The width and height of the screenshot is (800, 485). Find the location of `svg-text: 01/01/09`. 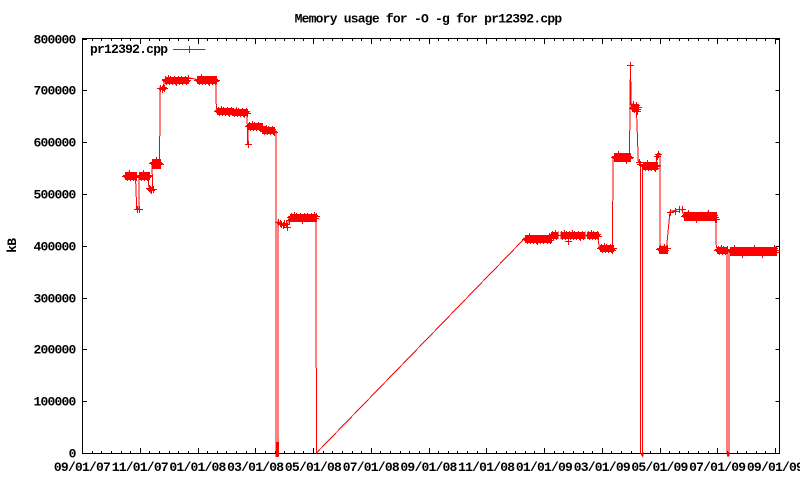

svg-text: 01/01/09 is located at coordinates (544, 467).